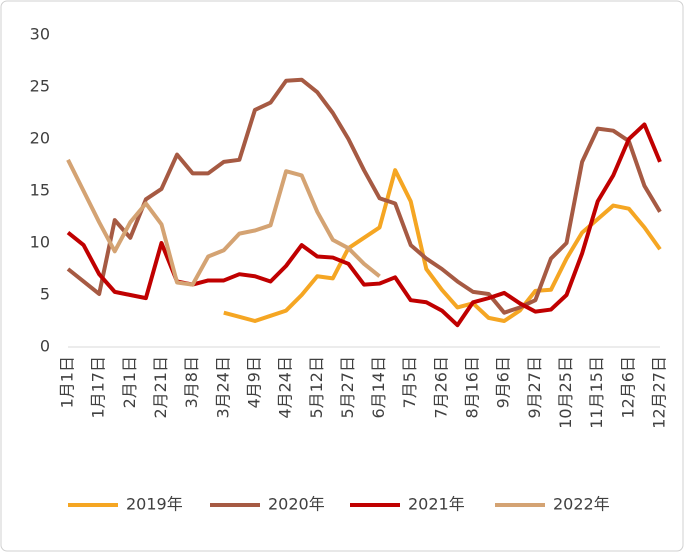  I want to click on x-tick-label: 3月8日, so click(191, 382).